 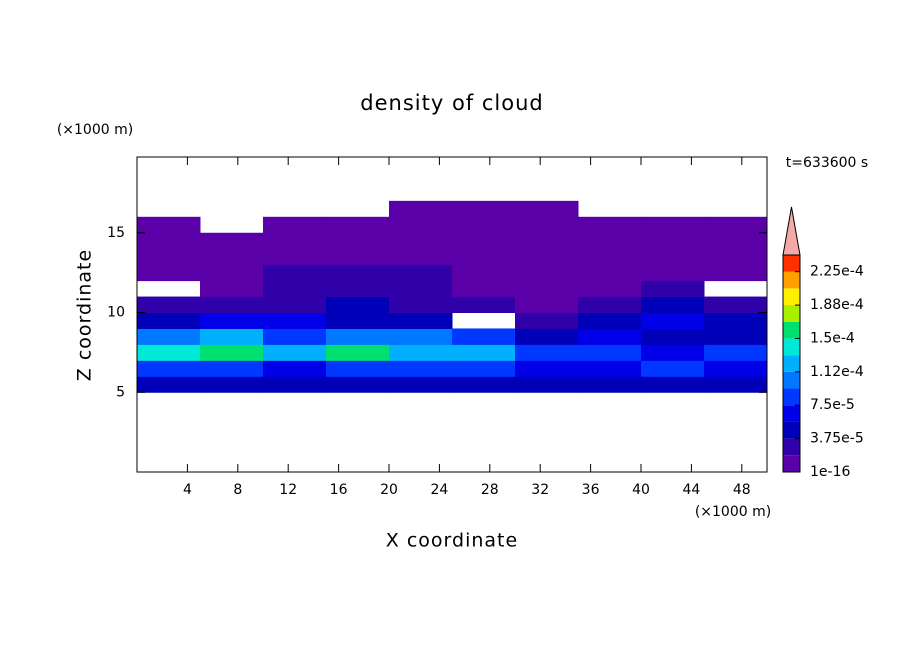 I want to click on colorbar-tick-label: 1.12e-4, so click(x=837, y=372).